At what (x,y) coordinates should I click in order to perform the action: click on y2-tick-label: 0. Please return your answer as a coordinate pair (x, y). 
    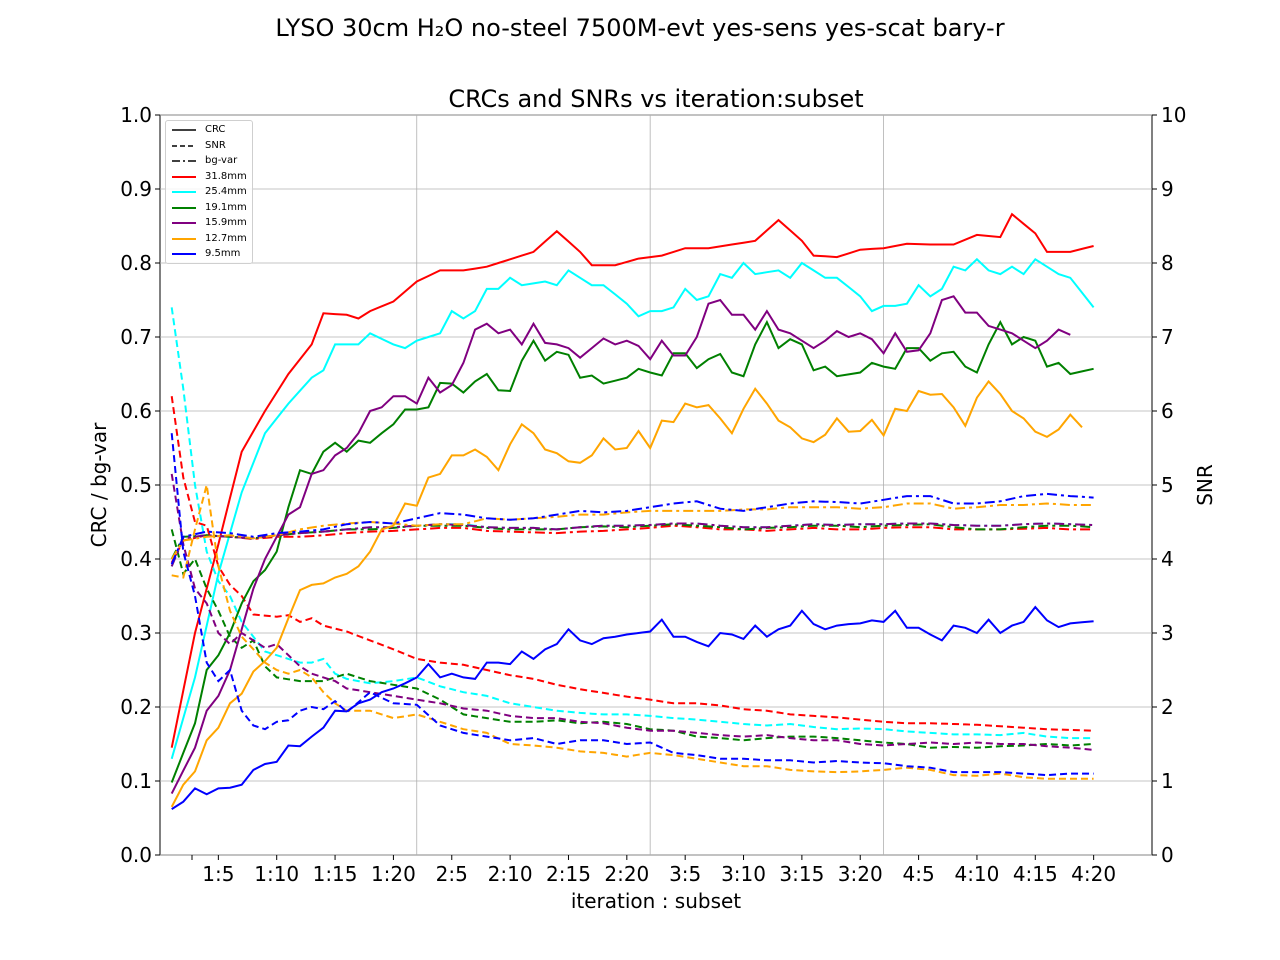
    Looking at the image, I should click on (1167, 855).